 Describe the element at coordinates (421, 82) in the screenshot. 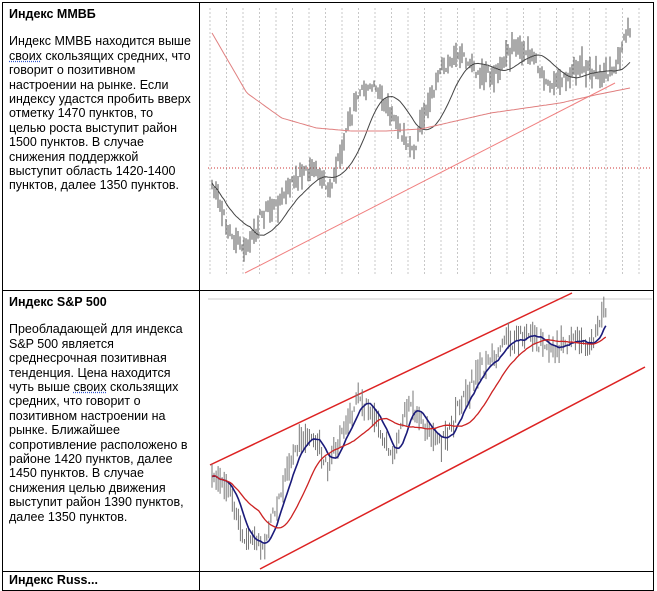

I see `ma-slow-line` at that location.